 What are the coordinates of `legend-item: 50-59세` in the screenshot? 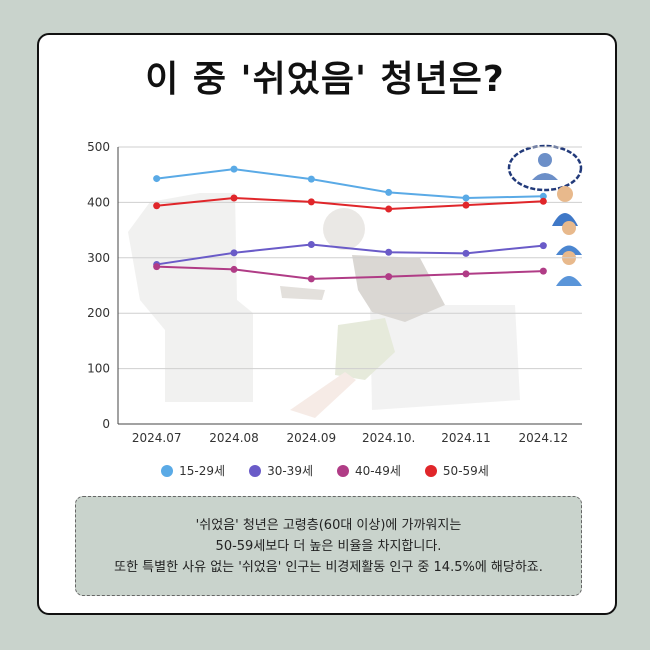 It's located at (456, 470).